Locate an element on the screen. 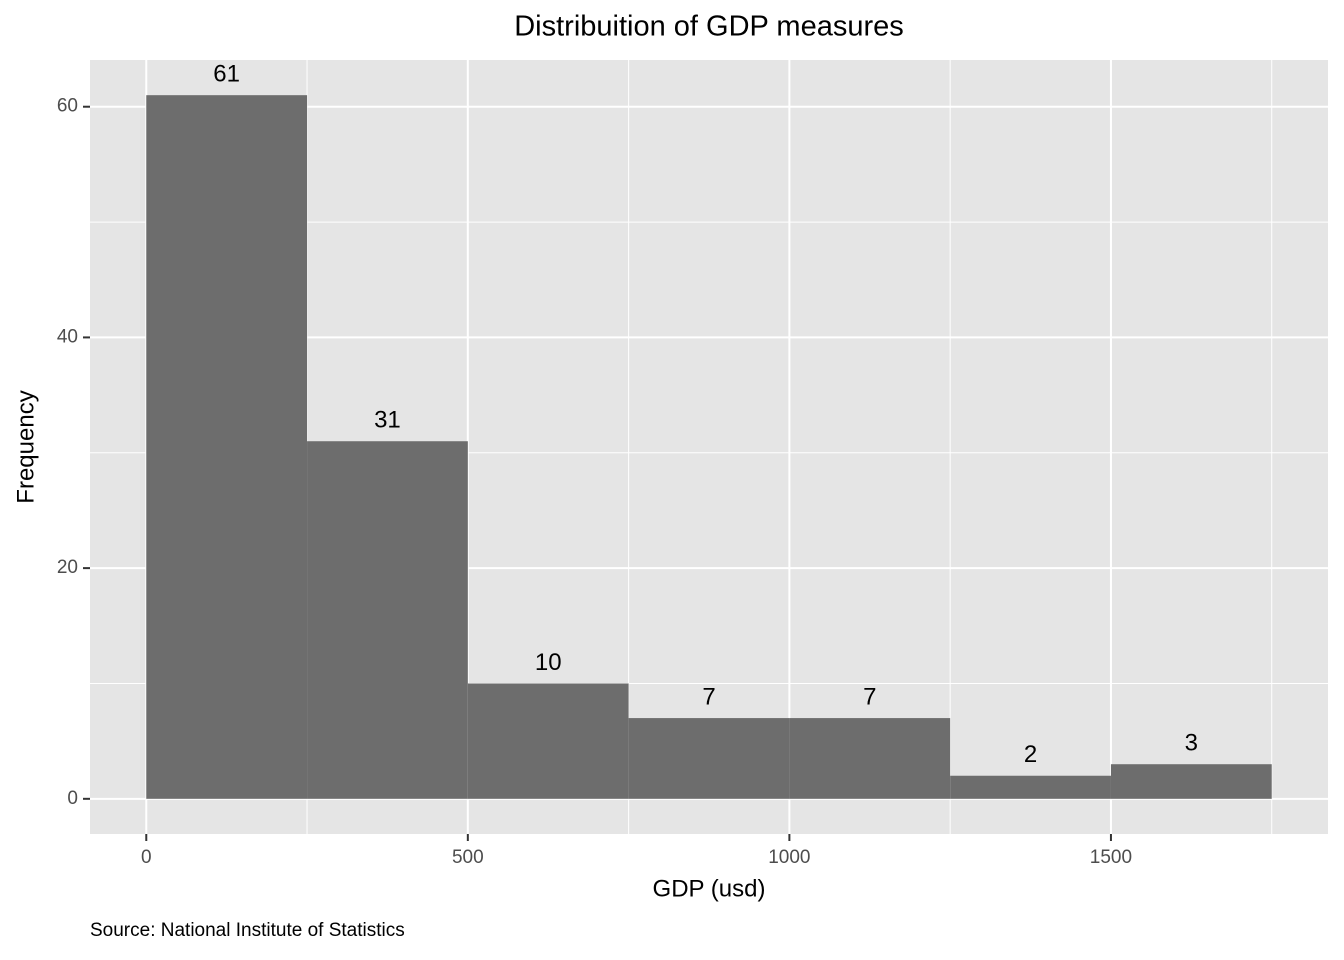  data-label: 2 is located at coordinates (1030, 754).